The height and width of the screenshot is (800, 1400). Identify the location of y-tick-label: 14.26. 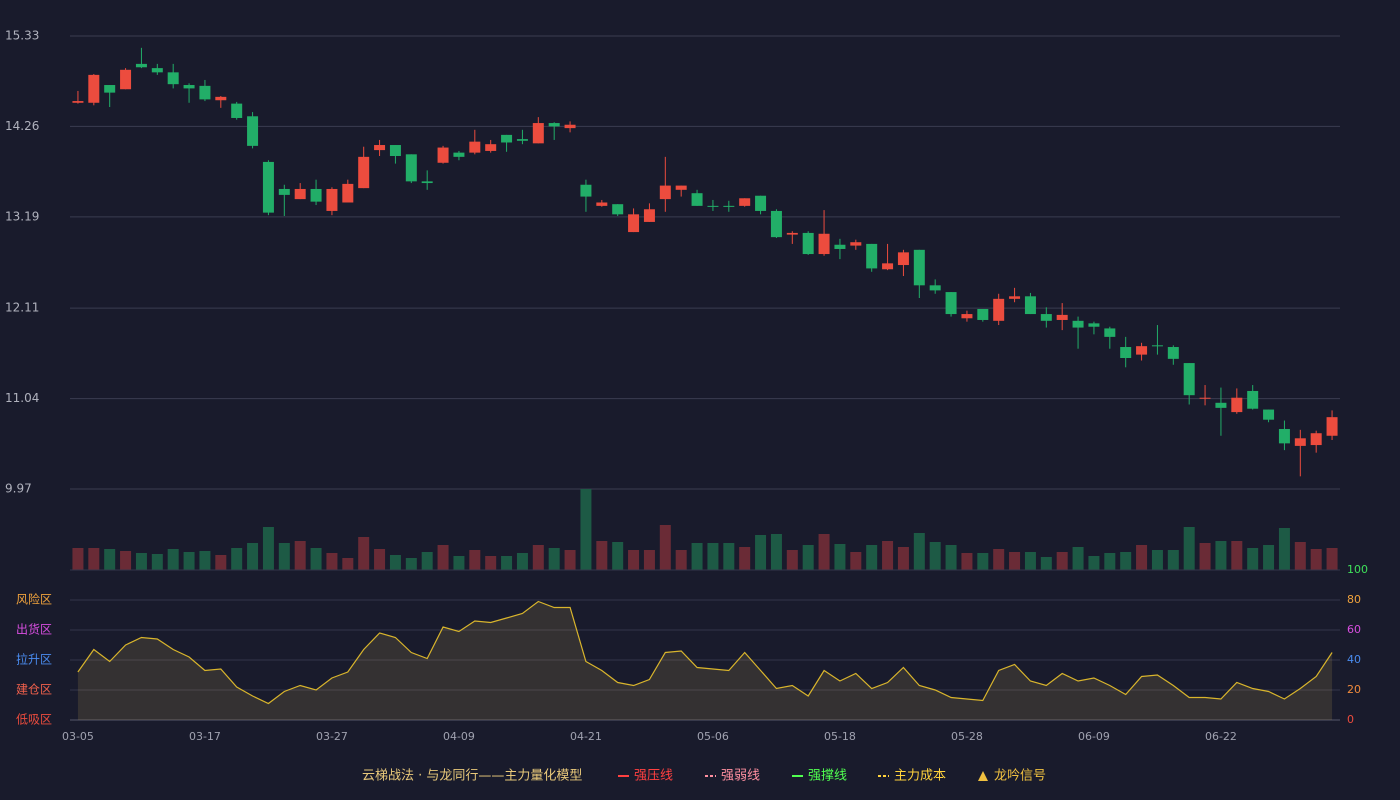
(22, 126).